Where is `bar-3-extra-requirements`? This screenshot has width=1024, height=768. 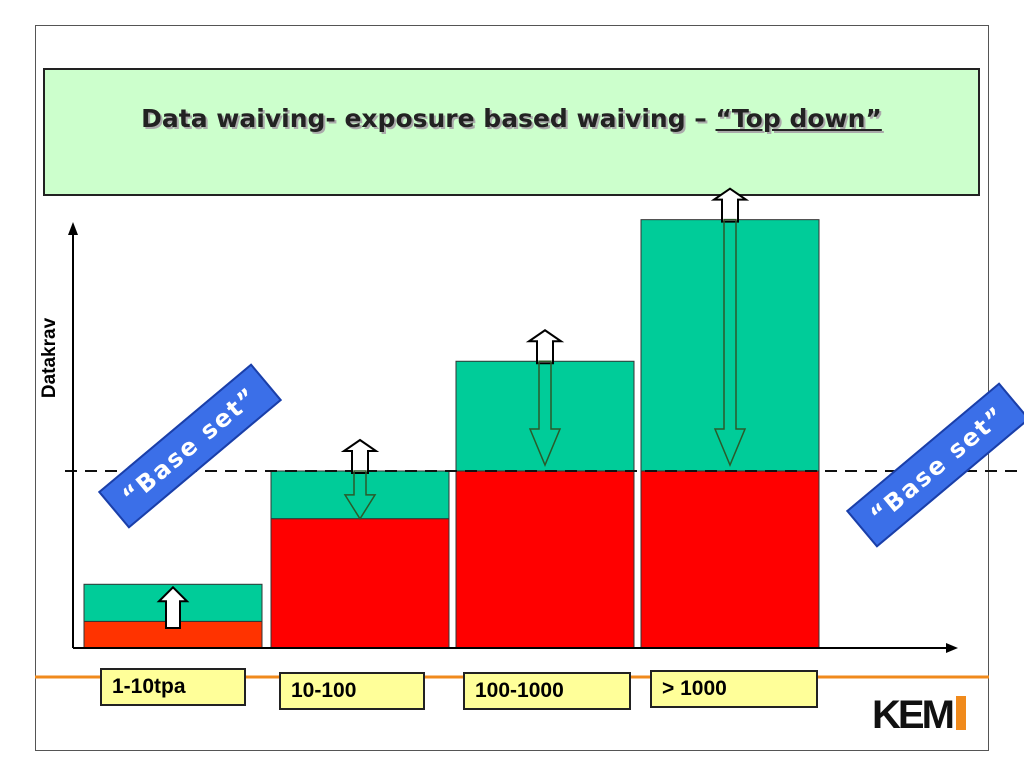 bar-3-extra-requirements is located at coordinates (545, 416).